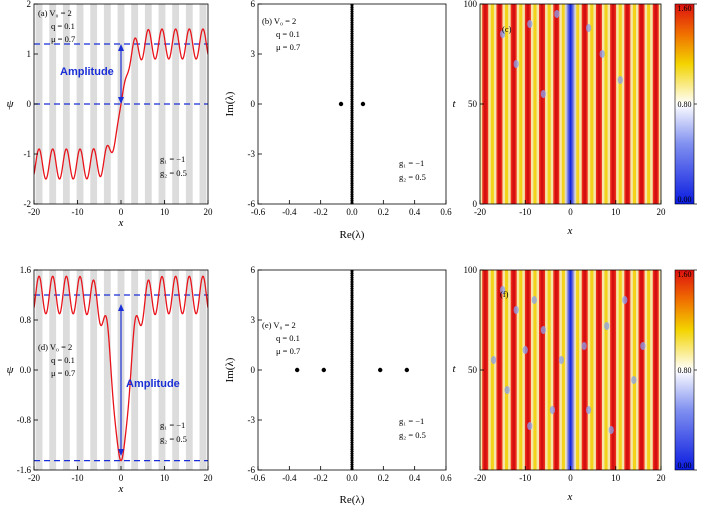 This screenshot has height=506, width=714. Describe the element at coordinates (570, 212) in the screenshot. I see `x-tick-label: 0` at that location.